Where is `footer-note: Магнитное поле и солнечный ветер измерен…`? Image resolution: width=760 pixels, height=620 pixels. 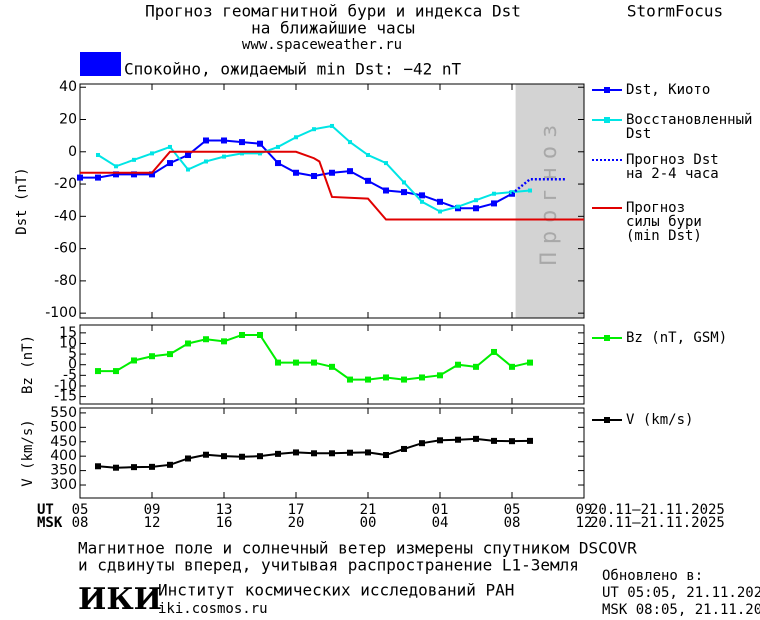
footer-note: Магнитное поле и солнечный ветер измерен… is located at coordinates (357, 548).